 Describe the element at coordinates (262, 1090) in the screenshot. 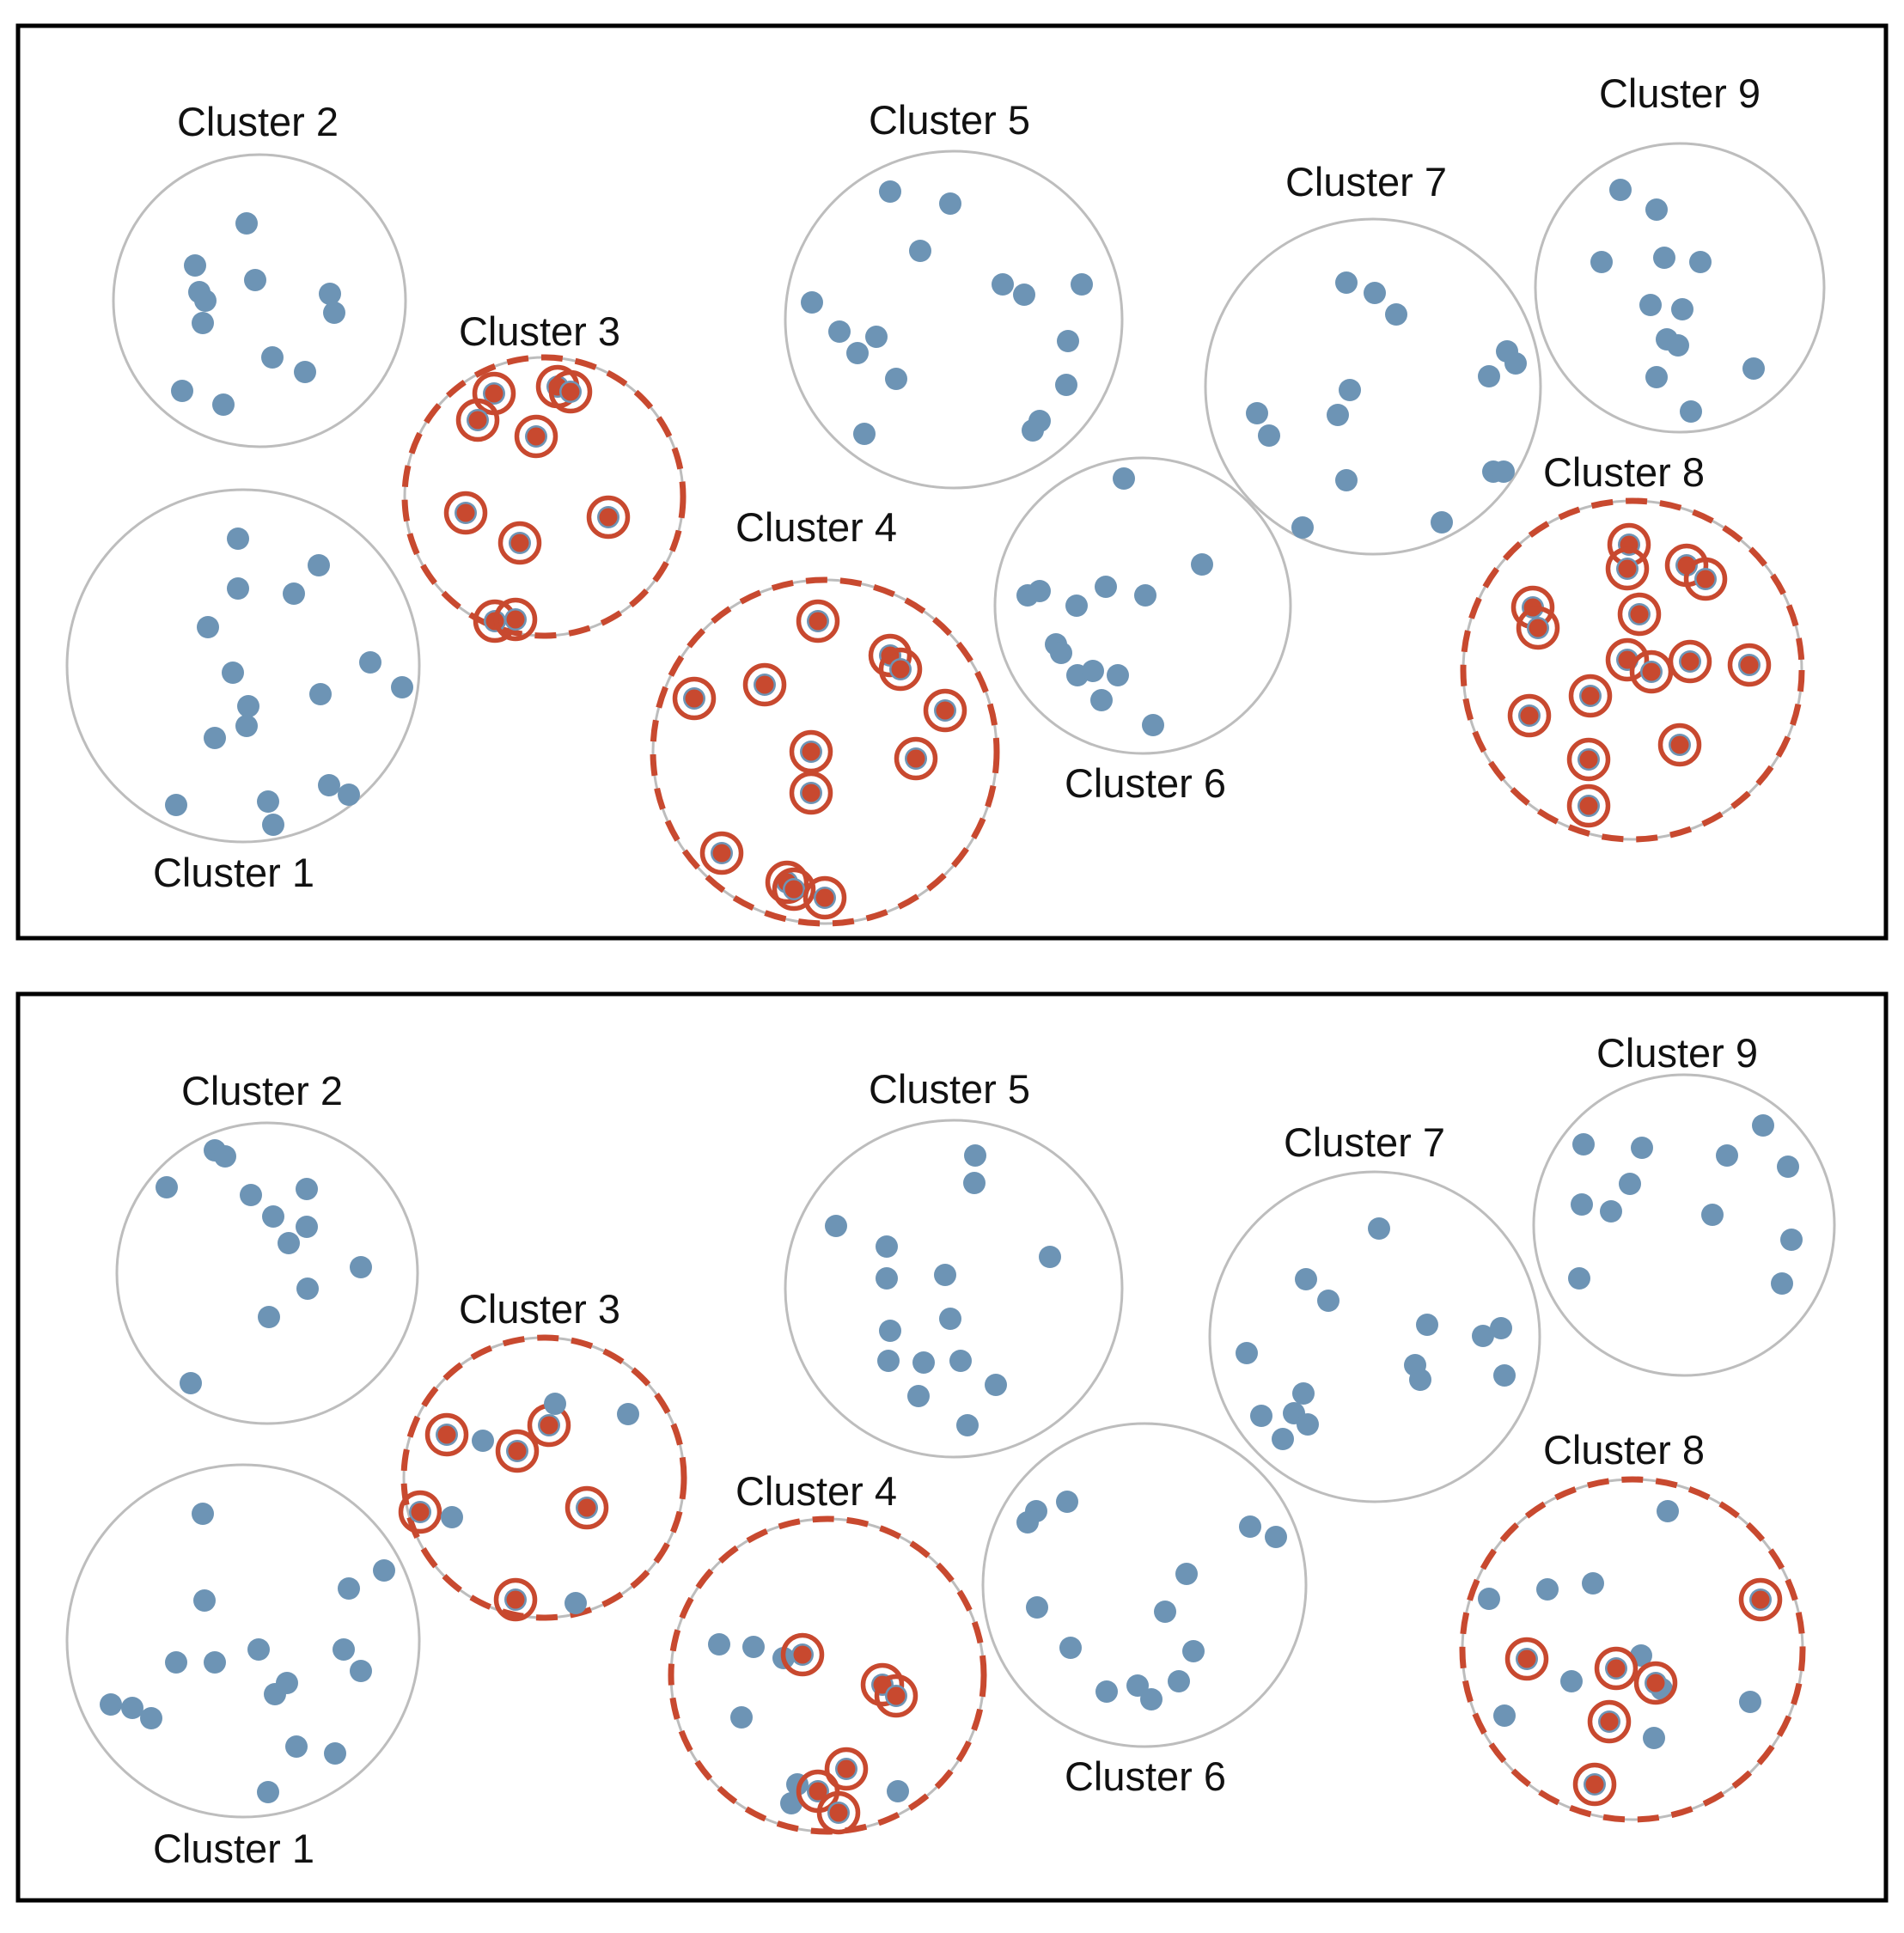

I see `cluster-label: Cluster 2` at that location.